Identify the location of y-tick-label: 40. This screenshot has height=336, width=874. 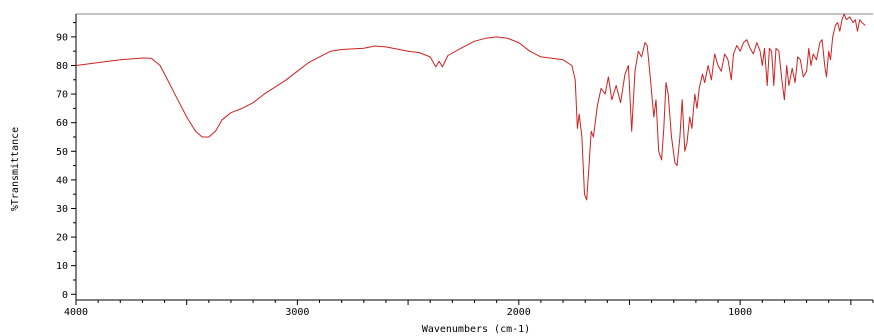
(62, 180).